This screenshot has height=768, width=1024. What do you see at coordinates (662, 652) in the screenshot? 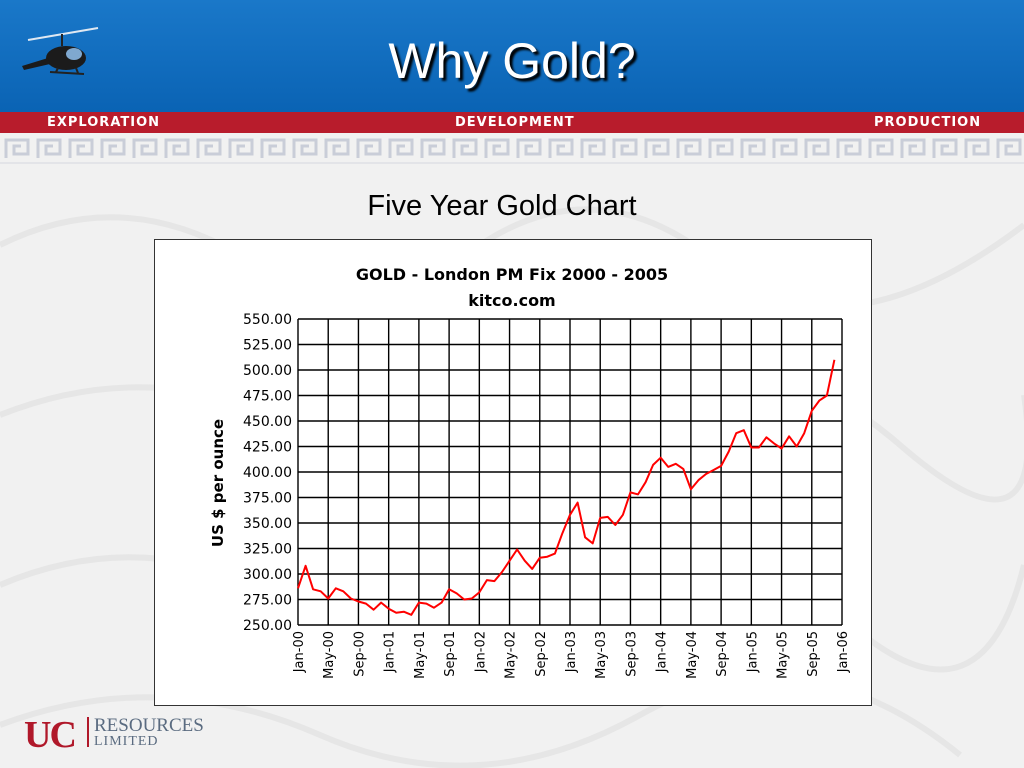
I see `x-tick-label: Jan-04` at bounding box center [662, 652].